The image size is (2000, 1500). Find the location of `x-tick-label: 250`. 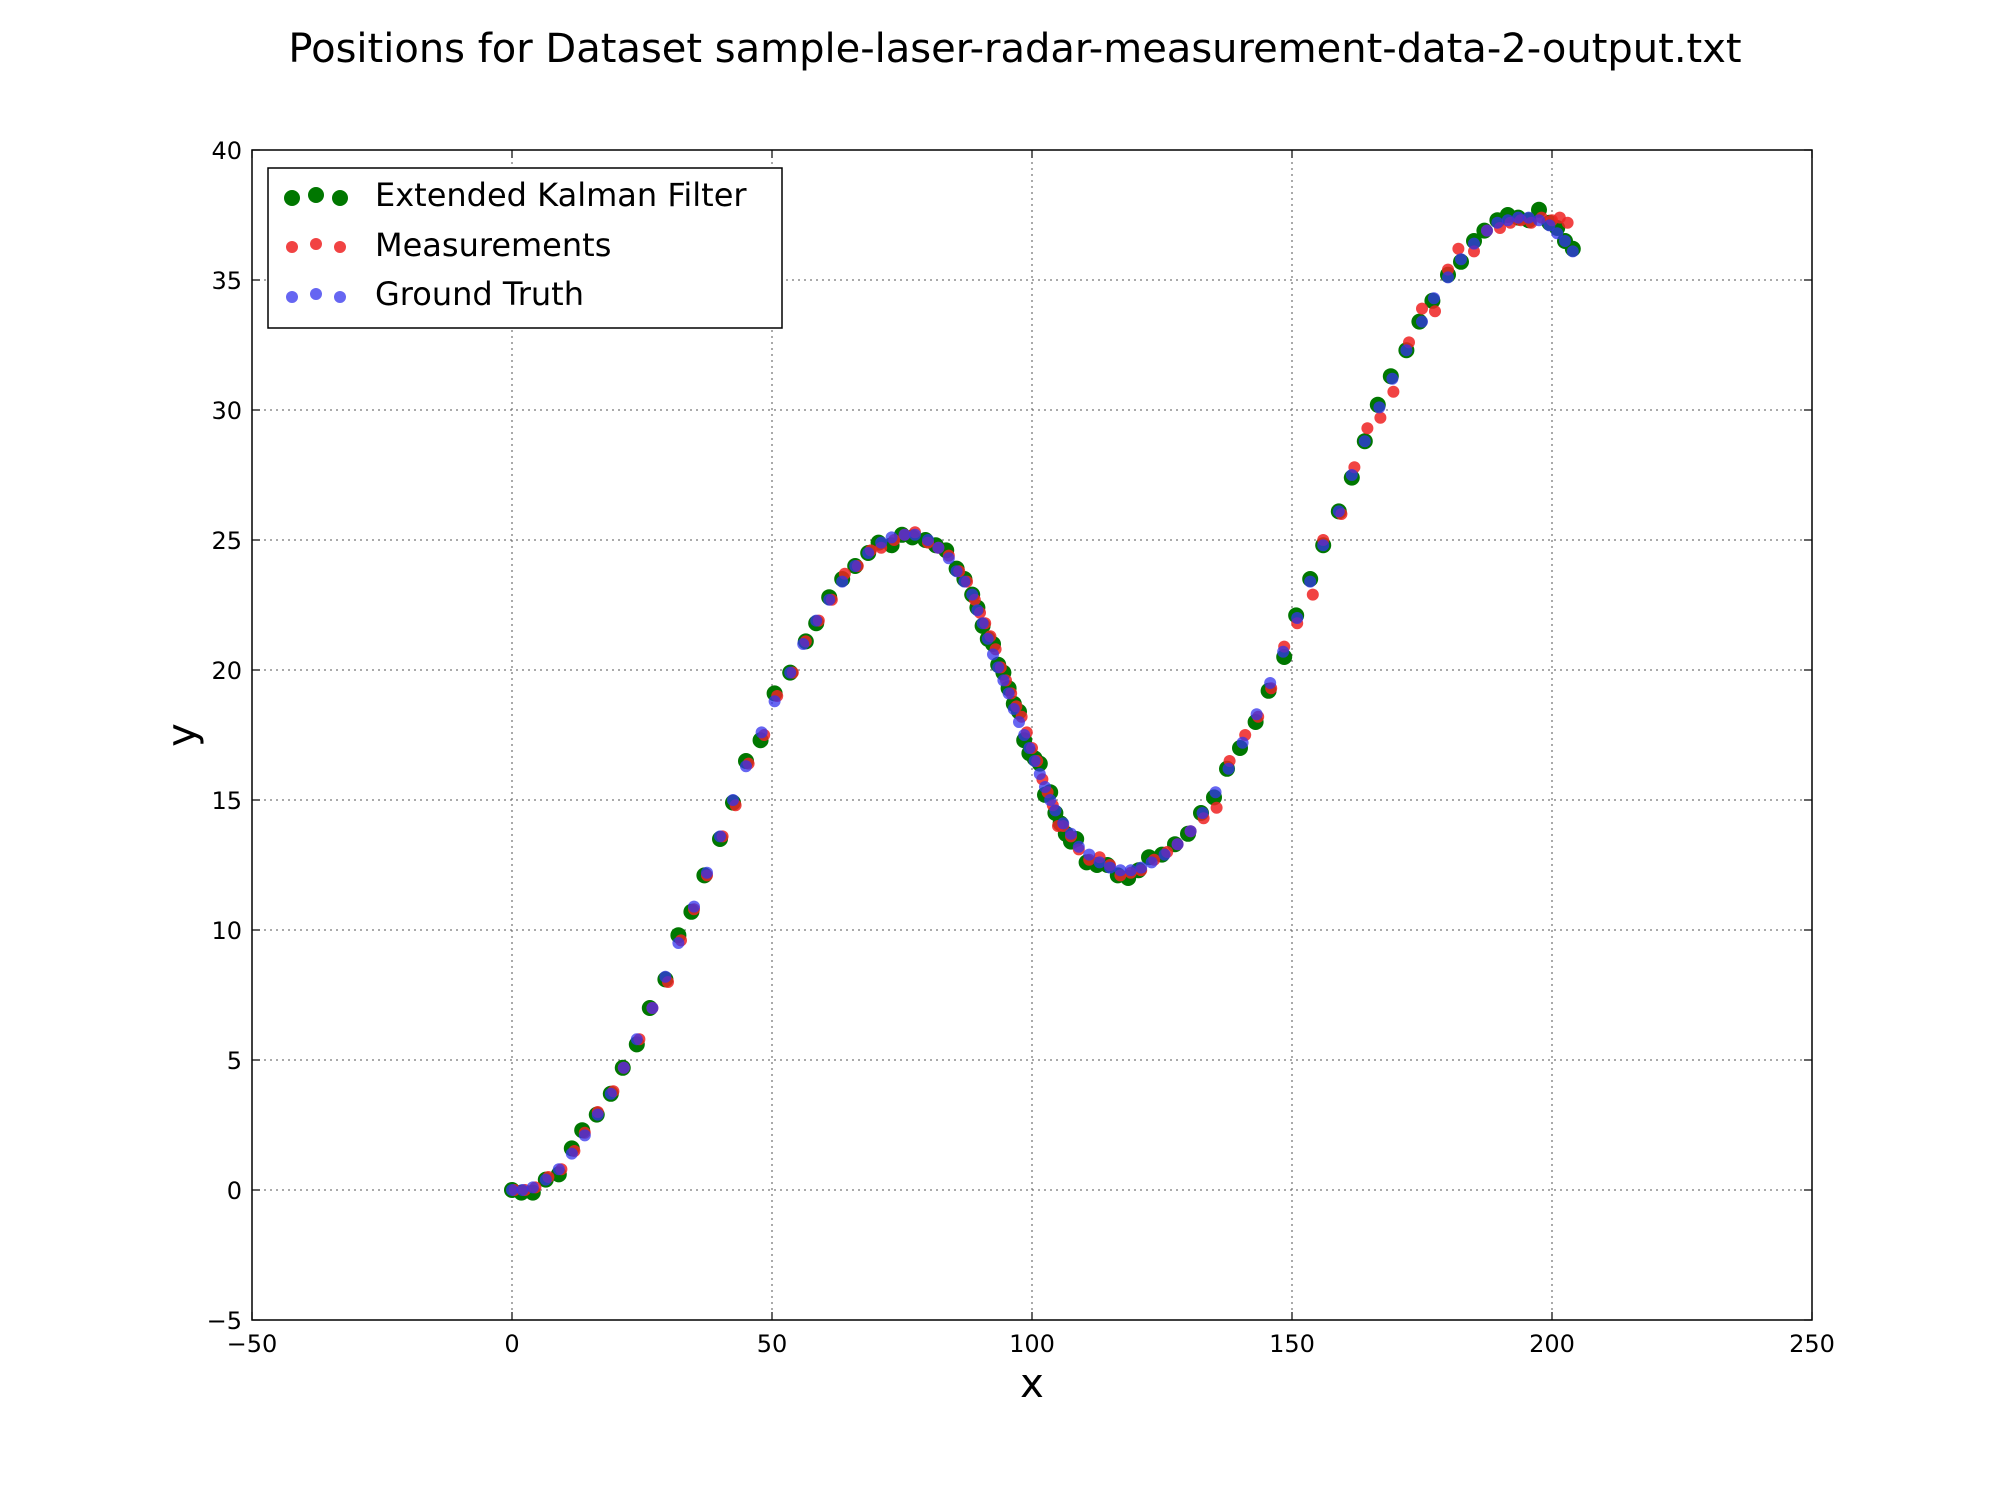

x-tick-label: 250 is located at coordinates (1812, 1344).